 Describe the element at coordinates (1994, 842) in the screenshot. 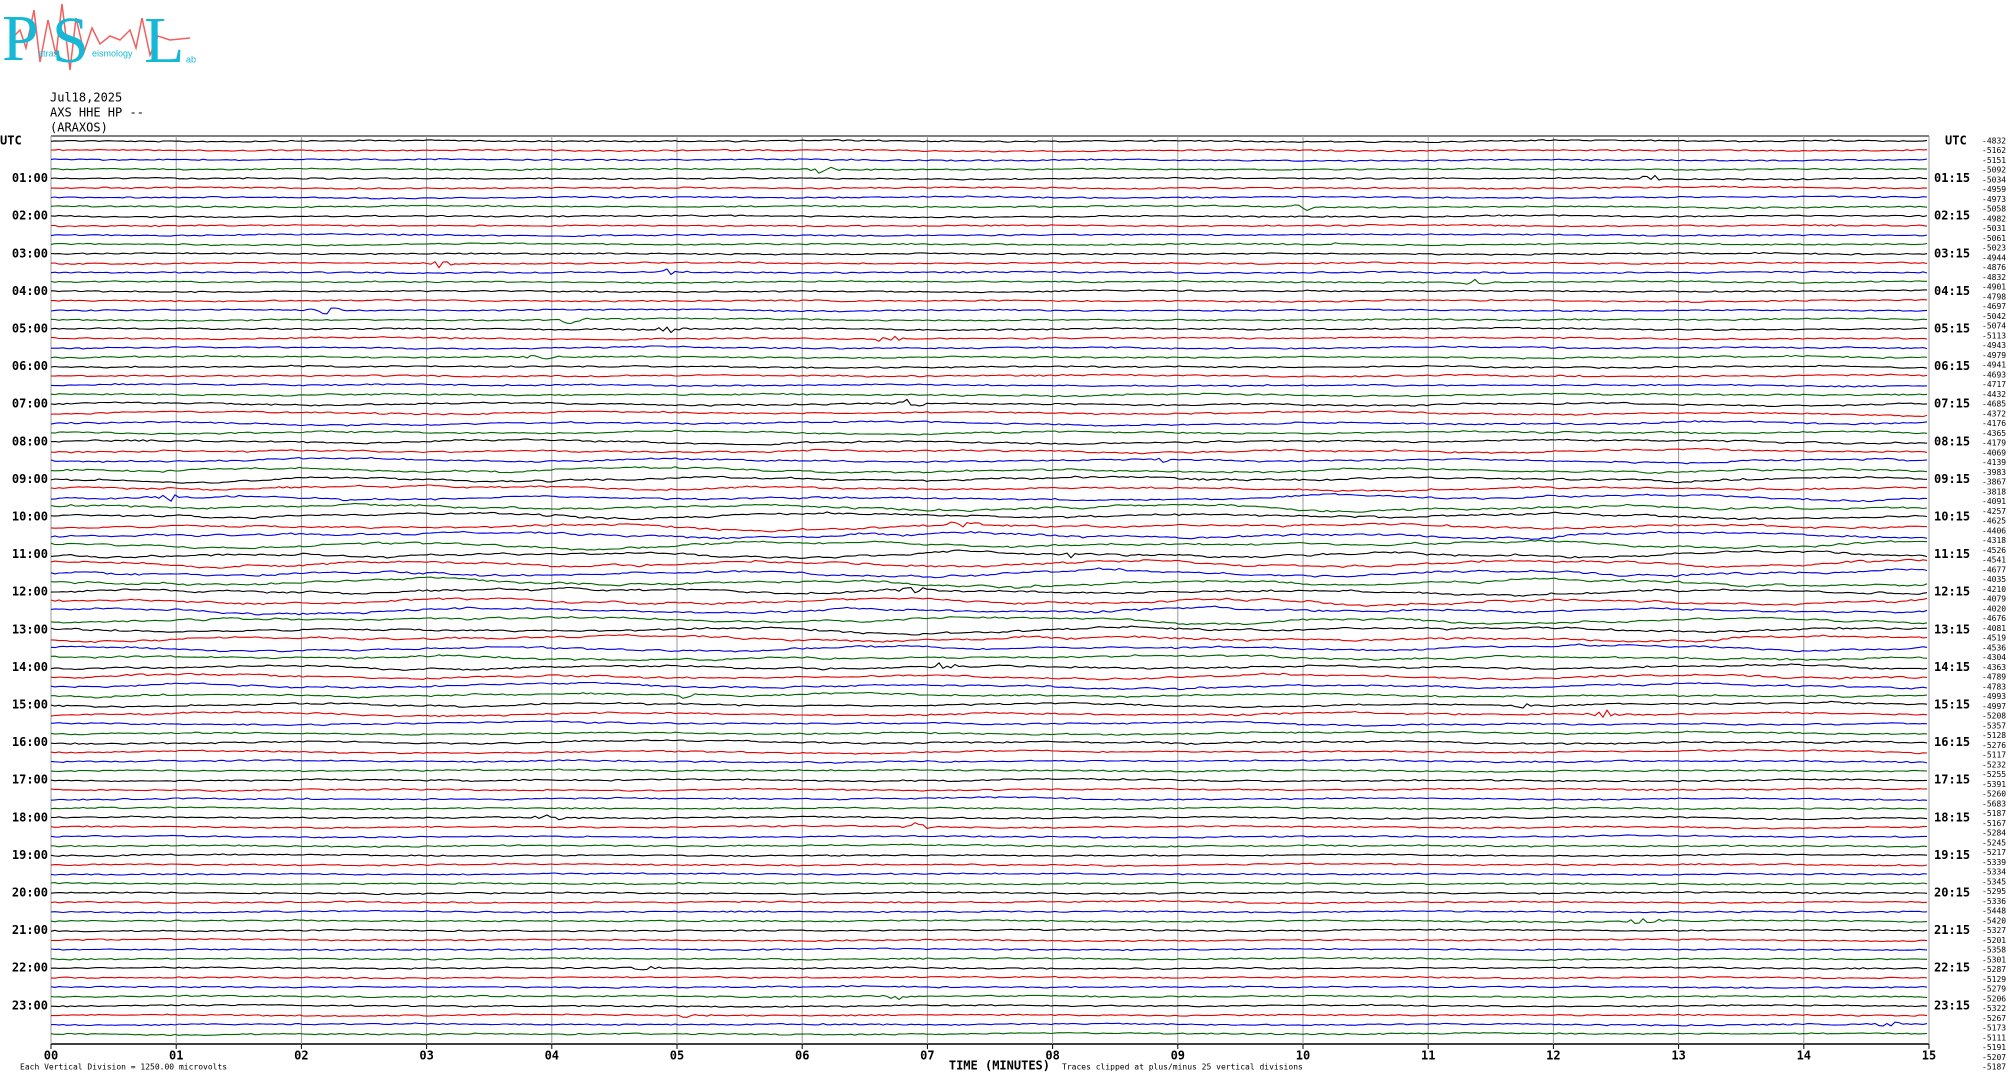

I see `trace-offset: -5245` at that location.